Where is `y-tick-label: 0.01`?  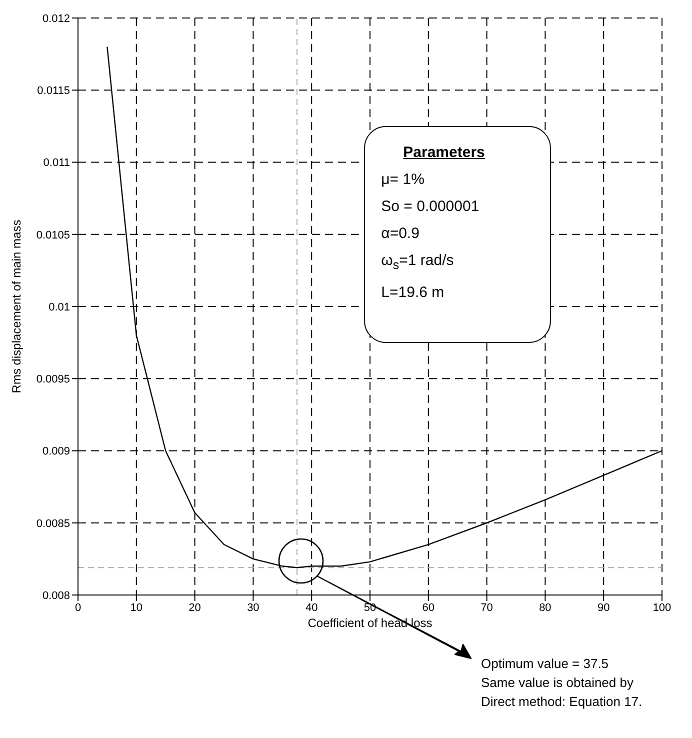 y-tick-label: 0.01 is located at coordinates (59, 307).